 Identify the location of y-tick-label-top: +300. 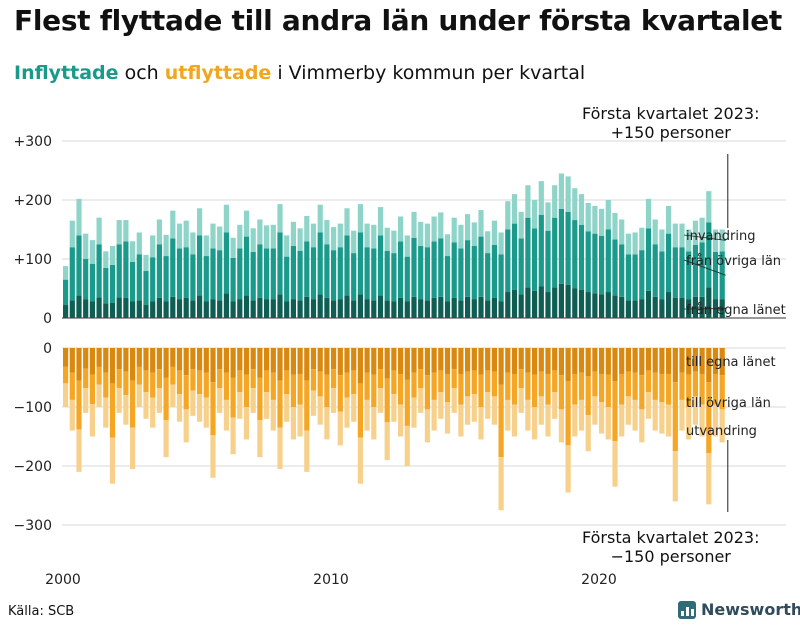
(33, 142).